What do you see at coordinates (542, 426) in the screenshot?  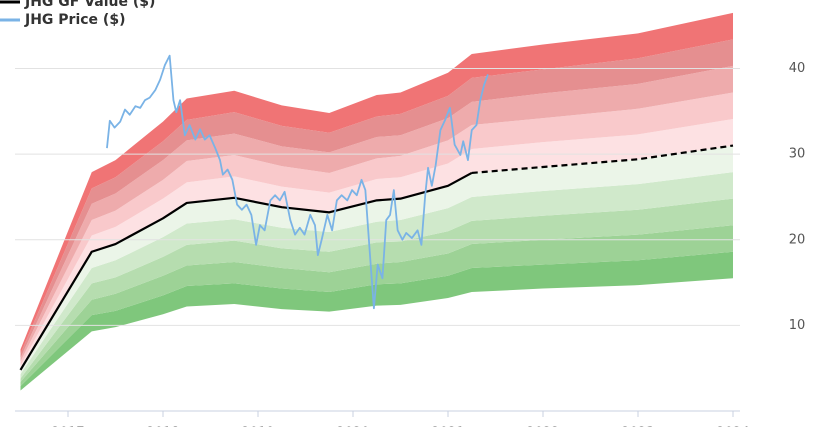 I see `x-tick-label: 2022` at bounding box center [542, 426].